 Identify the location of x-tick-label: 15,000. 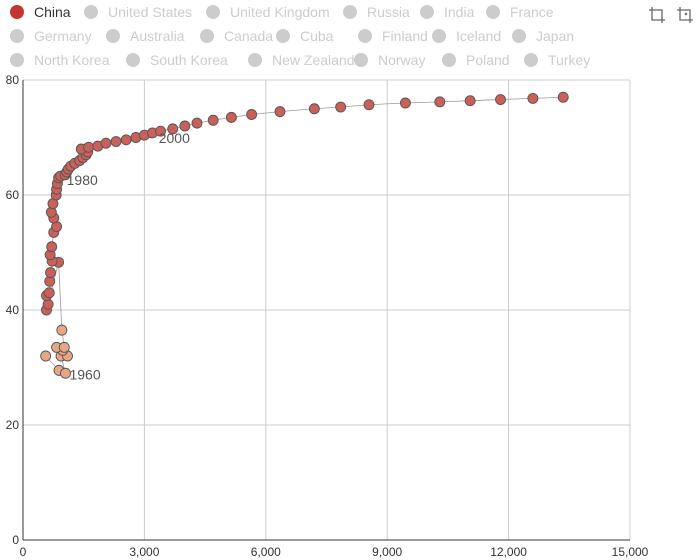
(630, 552).